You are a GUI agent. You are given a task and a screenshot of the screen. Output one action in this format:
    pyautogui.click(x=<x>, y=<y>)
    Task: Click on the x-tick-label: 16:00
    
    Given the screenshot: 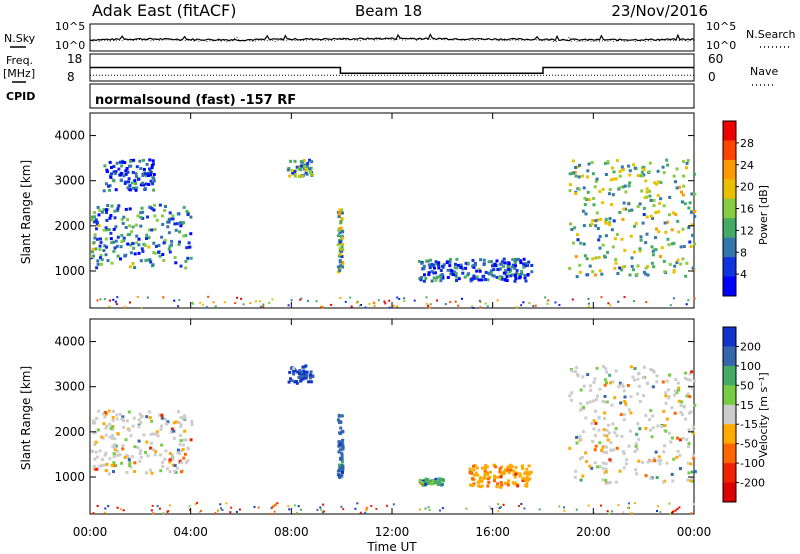 What is the action you would take?
    pyautogui.click(x=492, y=532)
    